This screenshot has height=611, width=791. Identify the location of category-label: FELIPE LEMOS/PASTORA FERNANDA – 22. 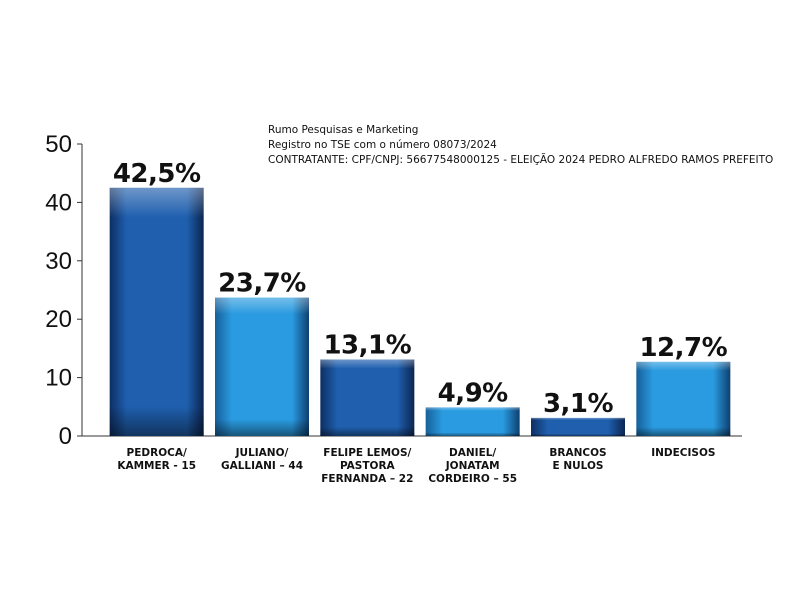
(367, 466).